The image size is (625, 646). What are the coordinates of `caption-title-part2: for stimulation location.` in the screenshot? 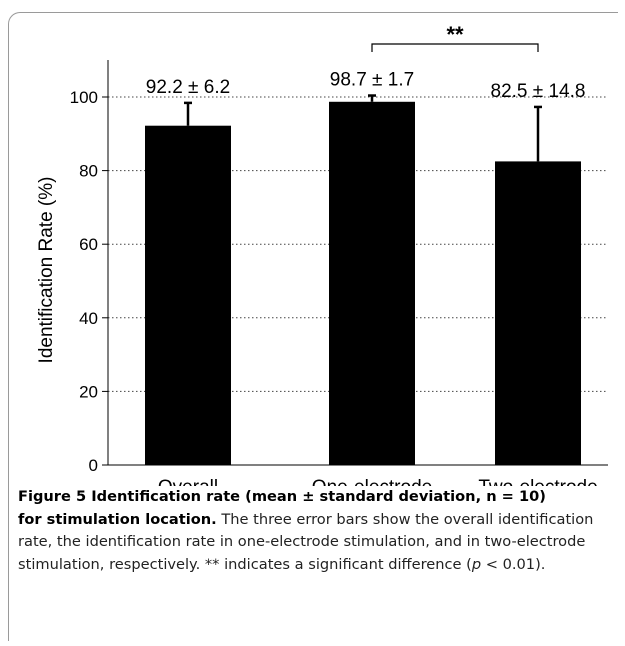 It's located at (117, 519).